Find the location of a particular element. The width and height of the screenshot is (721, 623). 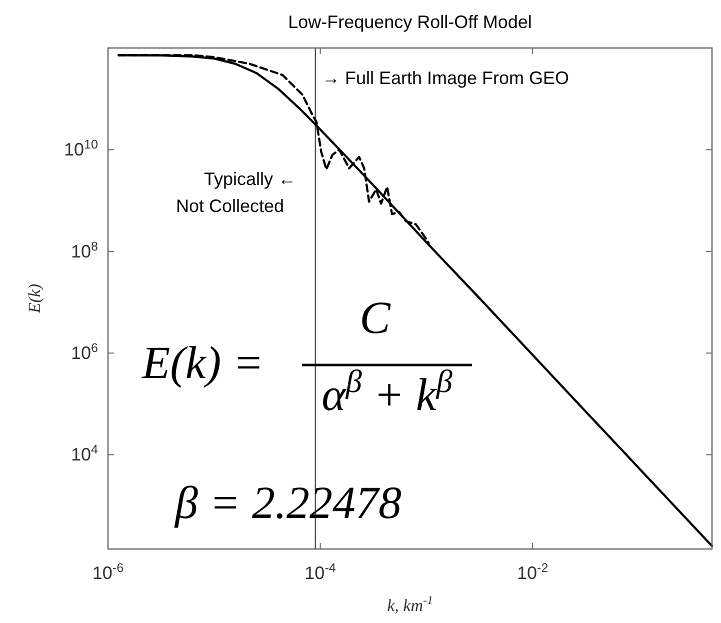

annotation: Typically ← Not Collected is located at coordinates (236, 192).